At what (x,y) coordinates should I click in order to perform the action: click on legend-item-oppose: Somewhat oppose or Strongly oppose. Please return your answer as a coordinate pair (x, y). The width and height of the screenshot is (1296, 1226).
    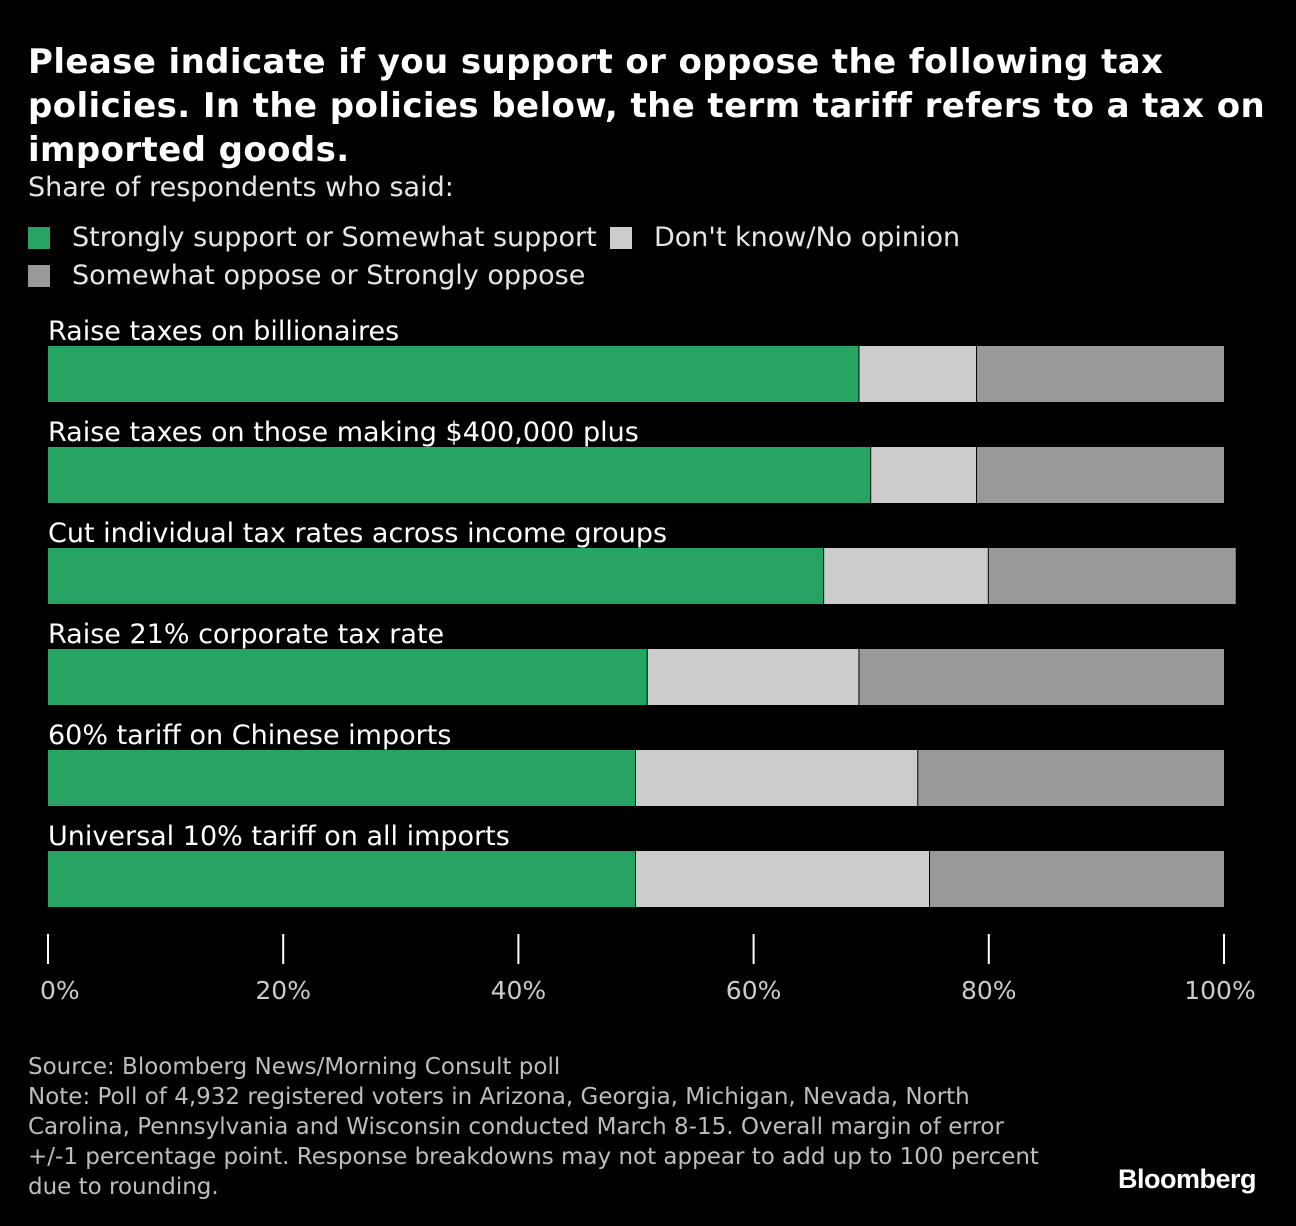
    Looking at the image, I should click on (306, 275).